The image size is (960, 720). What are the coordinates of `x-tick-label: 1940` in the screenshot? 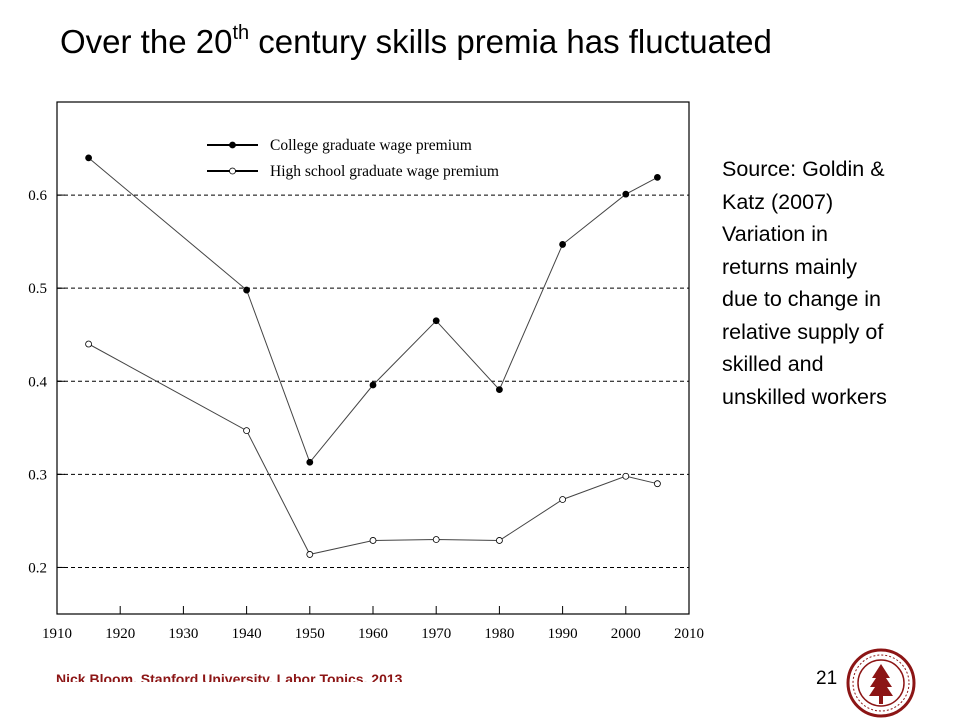 It's located at (247, 634).